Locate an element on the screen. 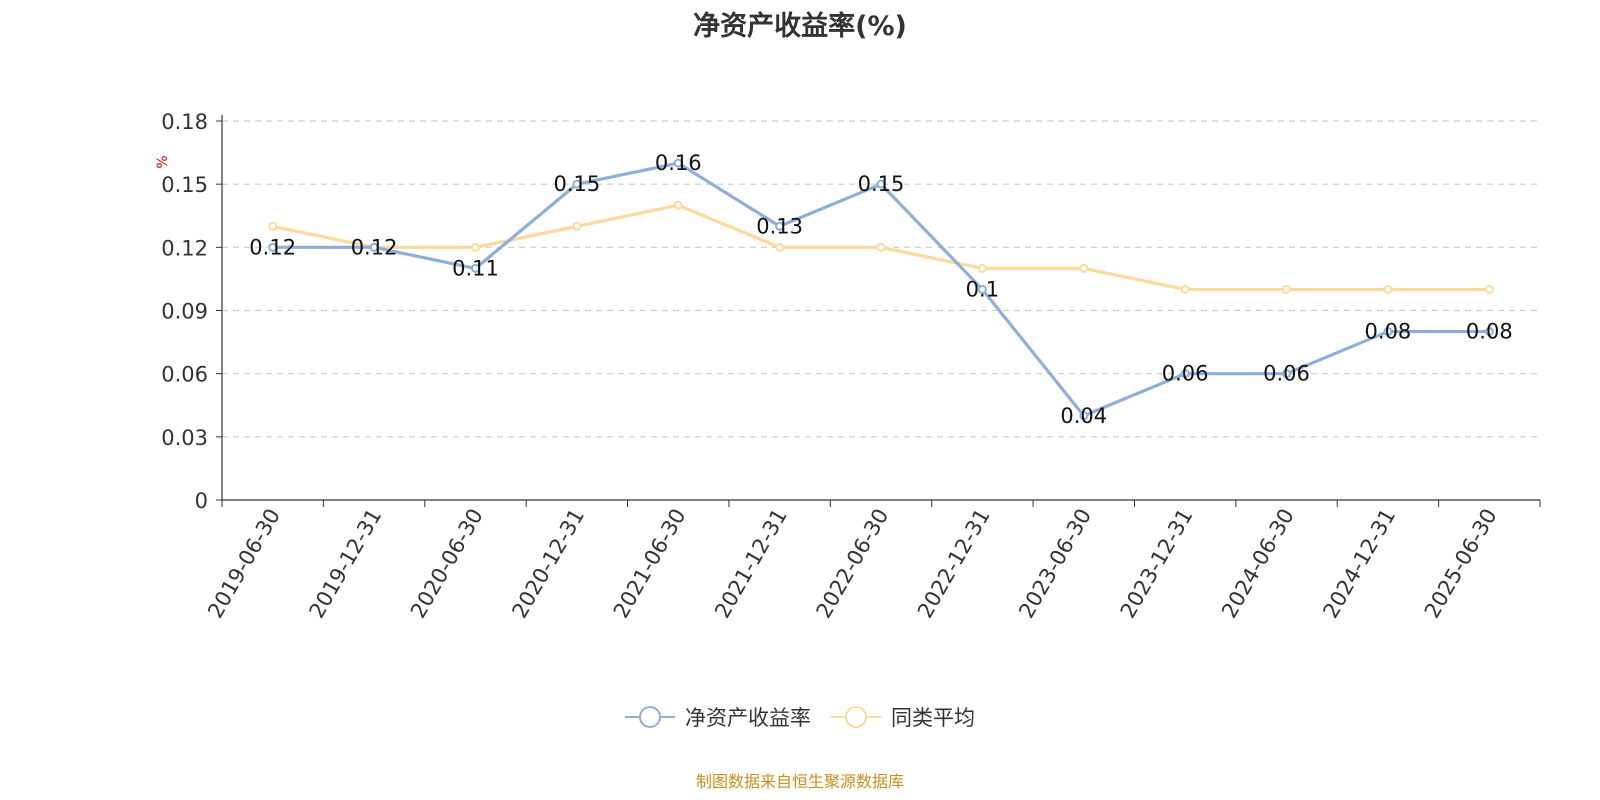 This screenshot has width=1600, height=800. data-label-0: 0.12 is located at coordinates (272, 247).